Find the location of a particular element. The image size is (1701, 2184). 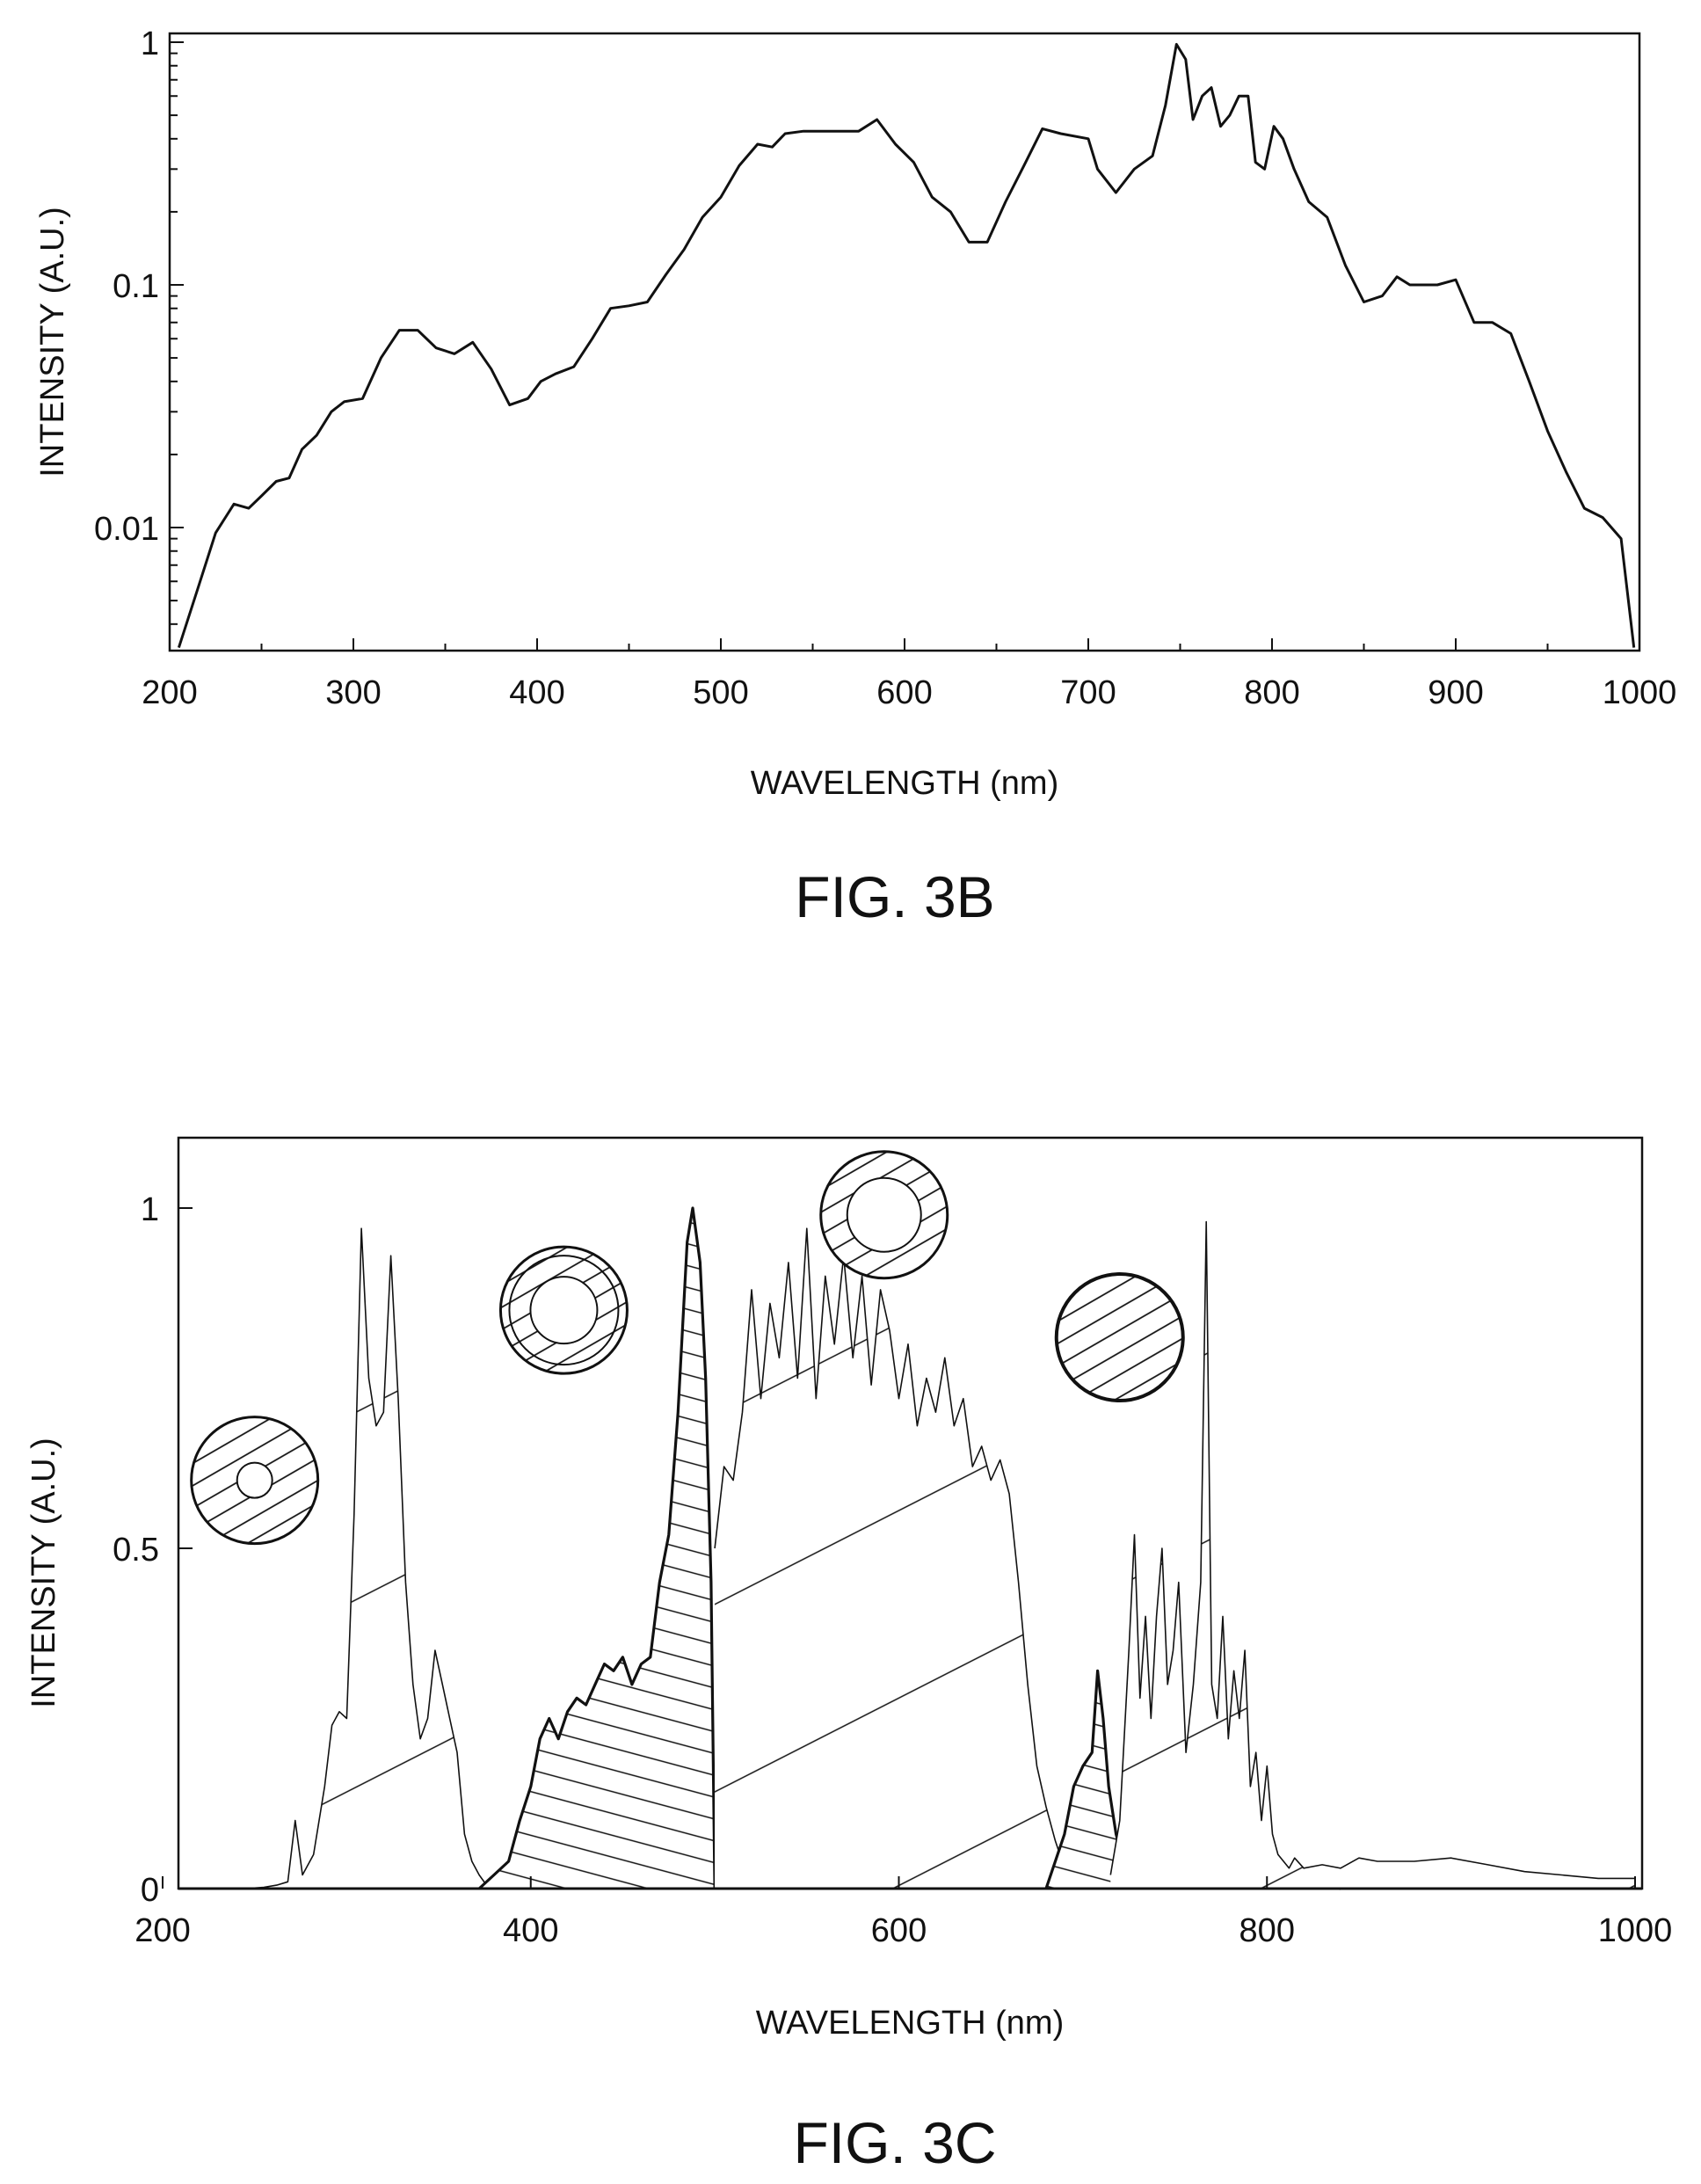

y-tick-label: 0.01 is located at coordinates (127, 529).